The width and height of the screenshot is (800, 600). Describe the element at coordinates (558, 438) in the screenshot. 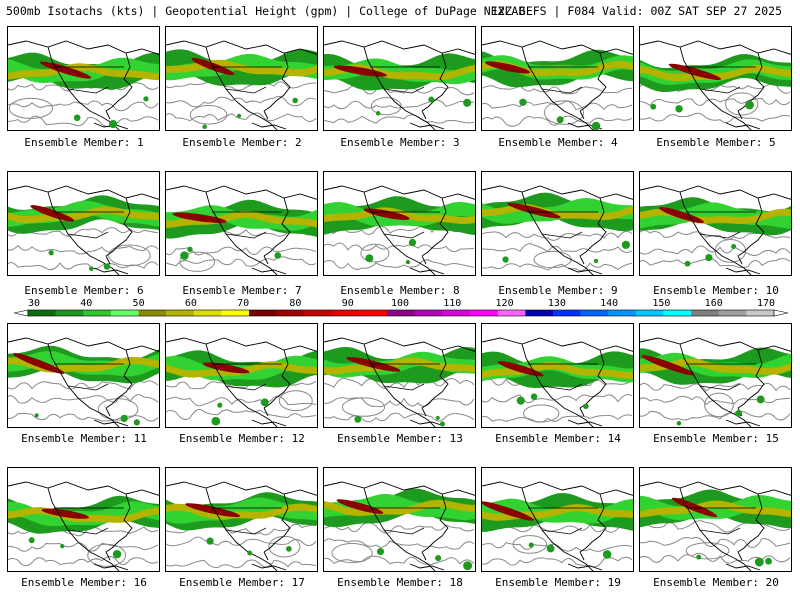

I see `ensemble-member-label: Ensemble Member: 14` at that location.